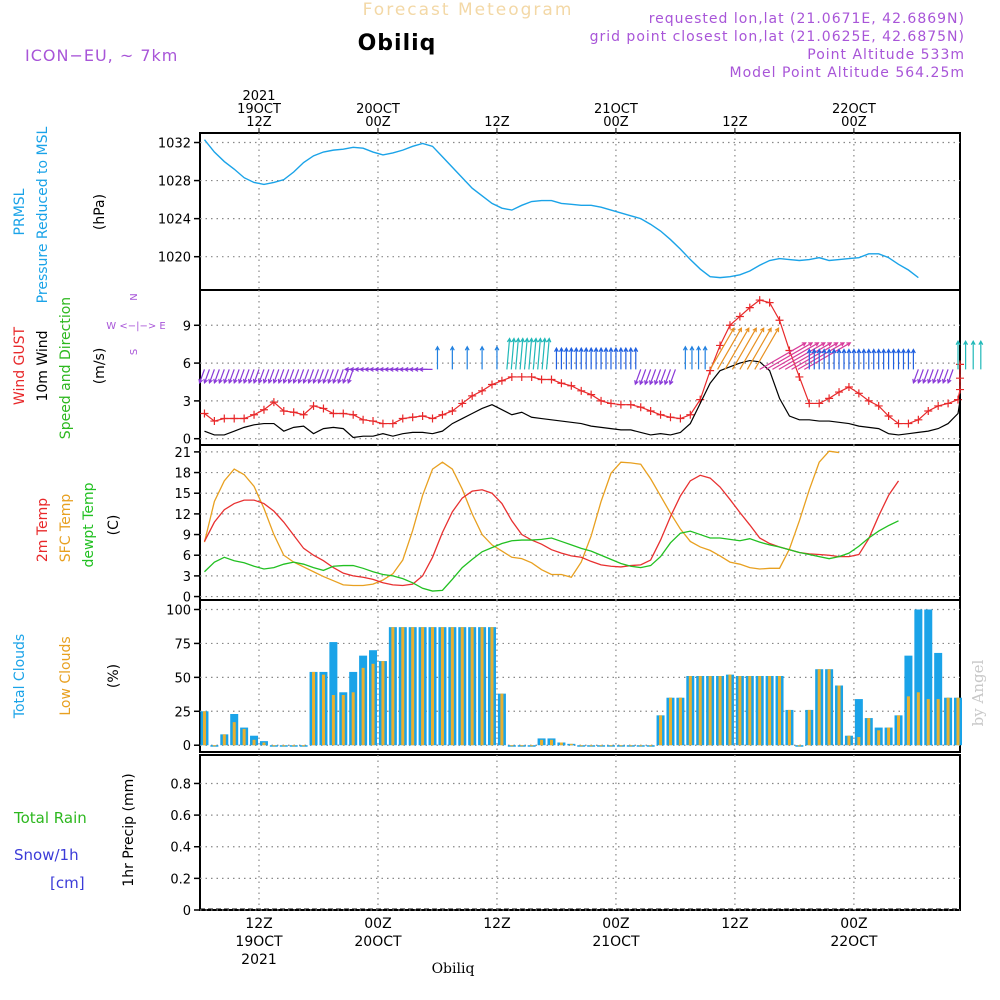 Image resolution: width=1000 pixels, height=1000 pixels. What do you see at coordinates (521, 518) in the screenshot?
I see `sfc-temp-line` at bounding box center [521, 518].